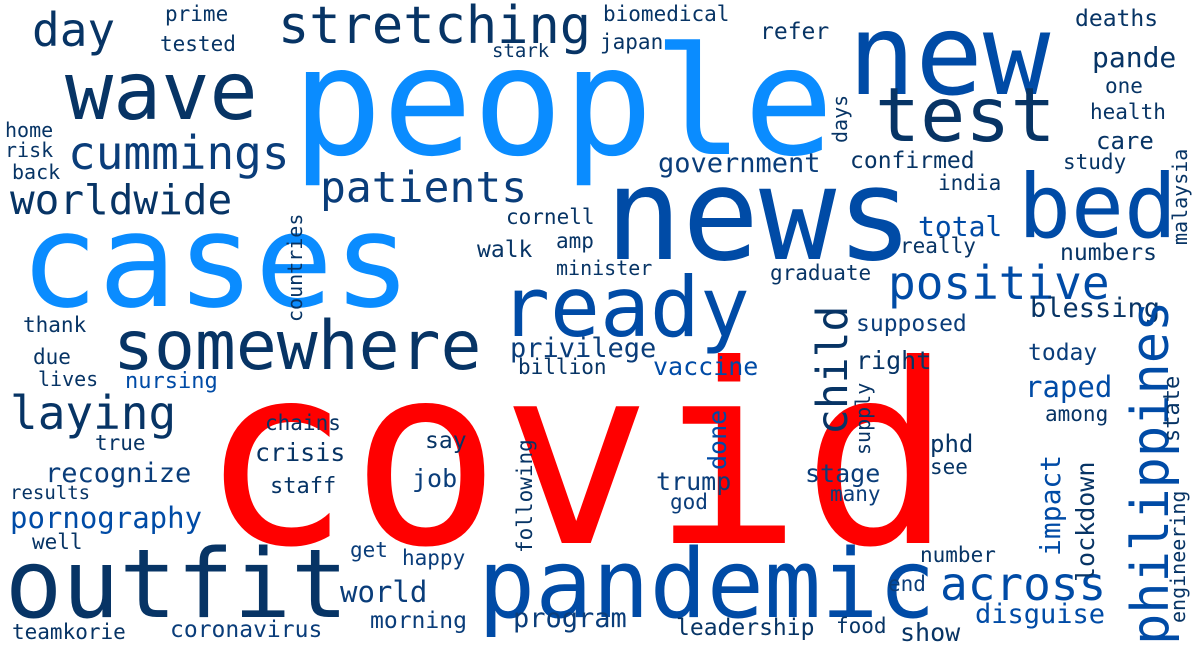 The height and width of the screenshot is (650, 1200). What do you see at coordinates (694, 481) in the screenshot?
I see `word-trump: trump` at bounding box center [694, 481].